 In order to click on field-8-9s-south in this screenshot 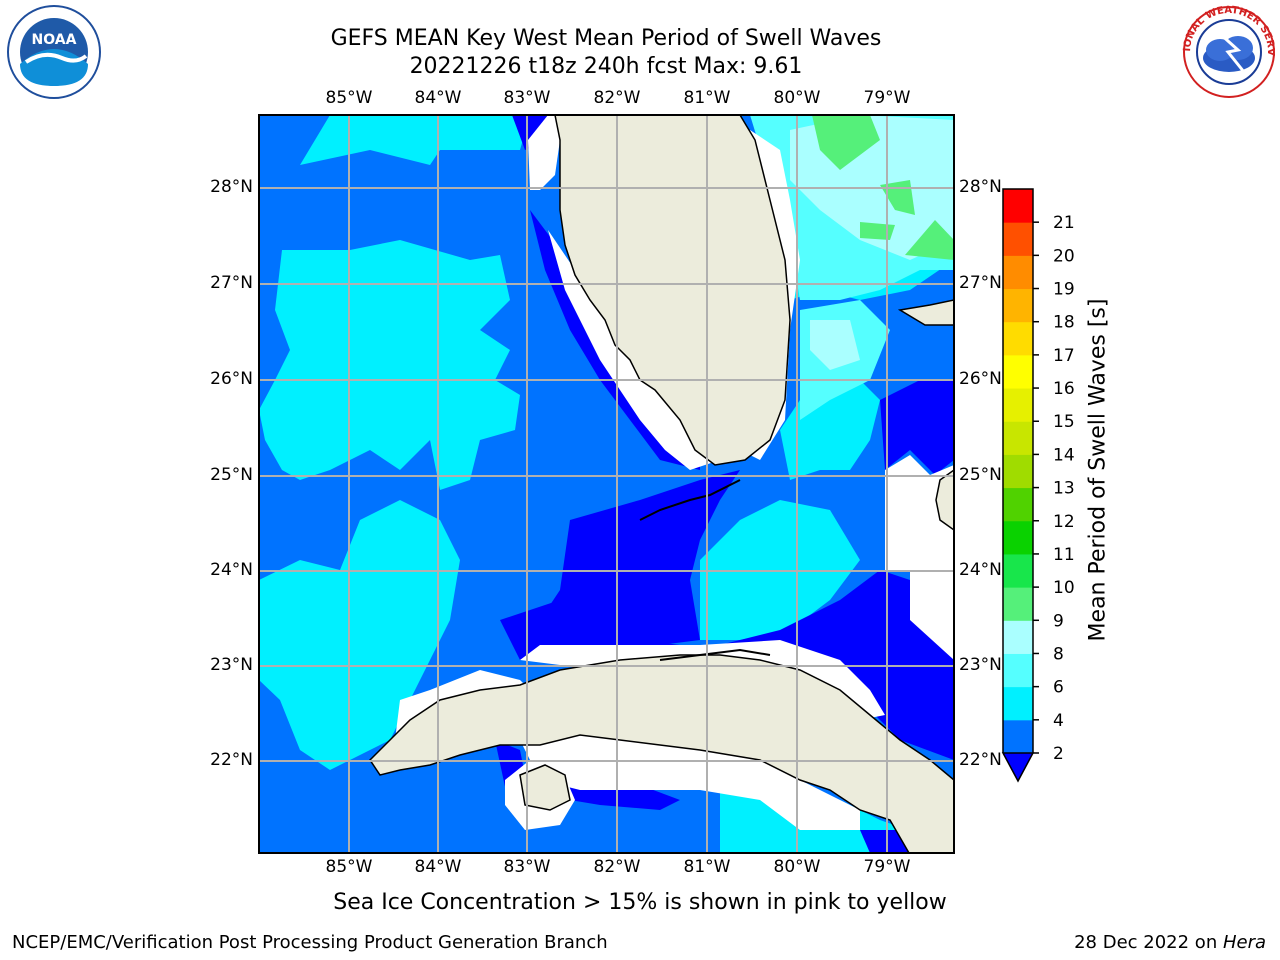, I will do `click(835, 345)`.